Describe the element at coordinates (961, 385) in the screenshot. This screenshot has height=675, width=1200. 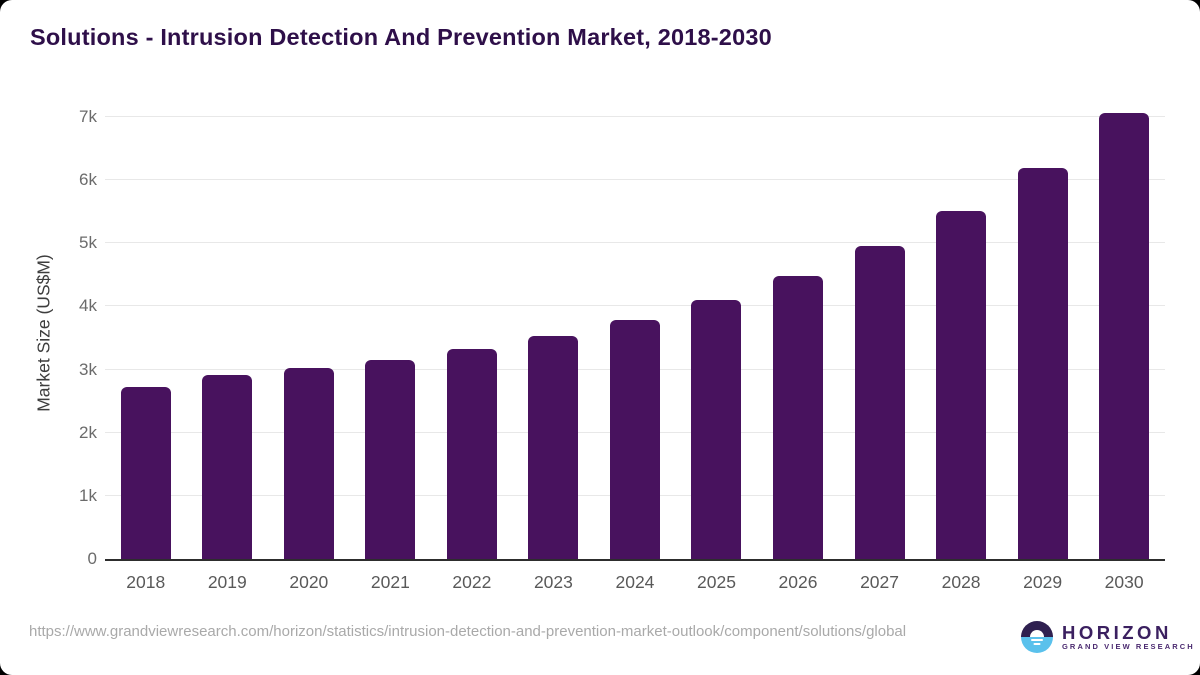
I see `bar-2028` at that location.